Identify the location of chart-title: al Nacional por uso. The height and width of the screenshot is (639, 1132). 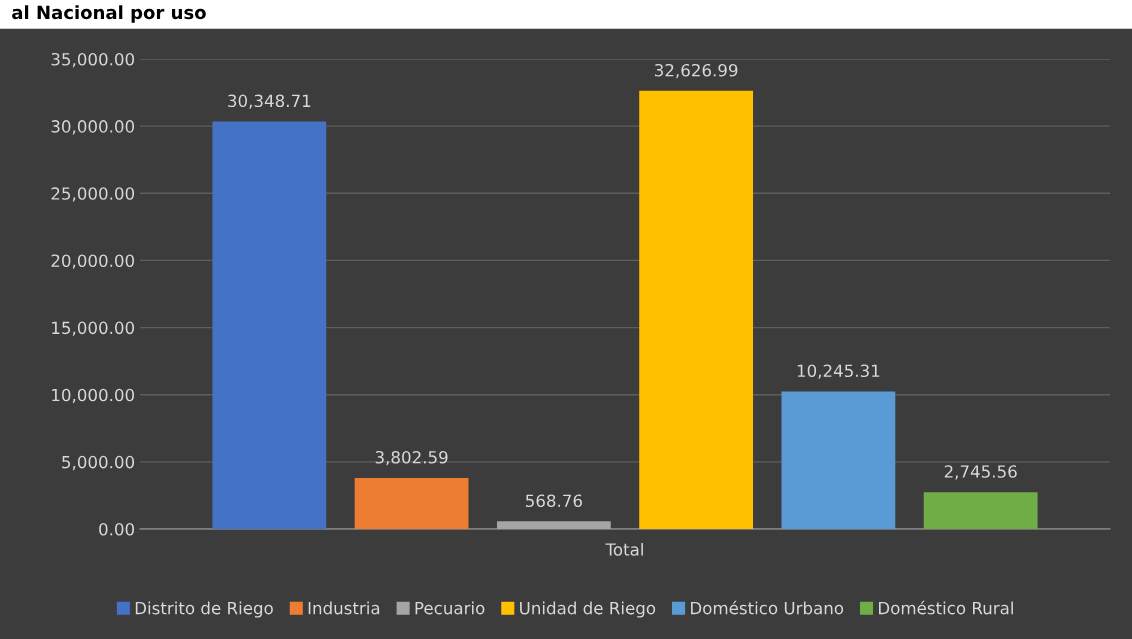
(109, 14).